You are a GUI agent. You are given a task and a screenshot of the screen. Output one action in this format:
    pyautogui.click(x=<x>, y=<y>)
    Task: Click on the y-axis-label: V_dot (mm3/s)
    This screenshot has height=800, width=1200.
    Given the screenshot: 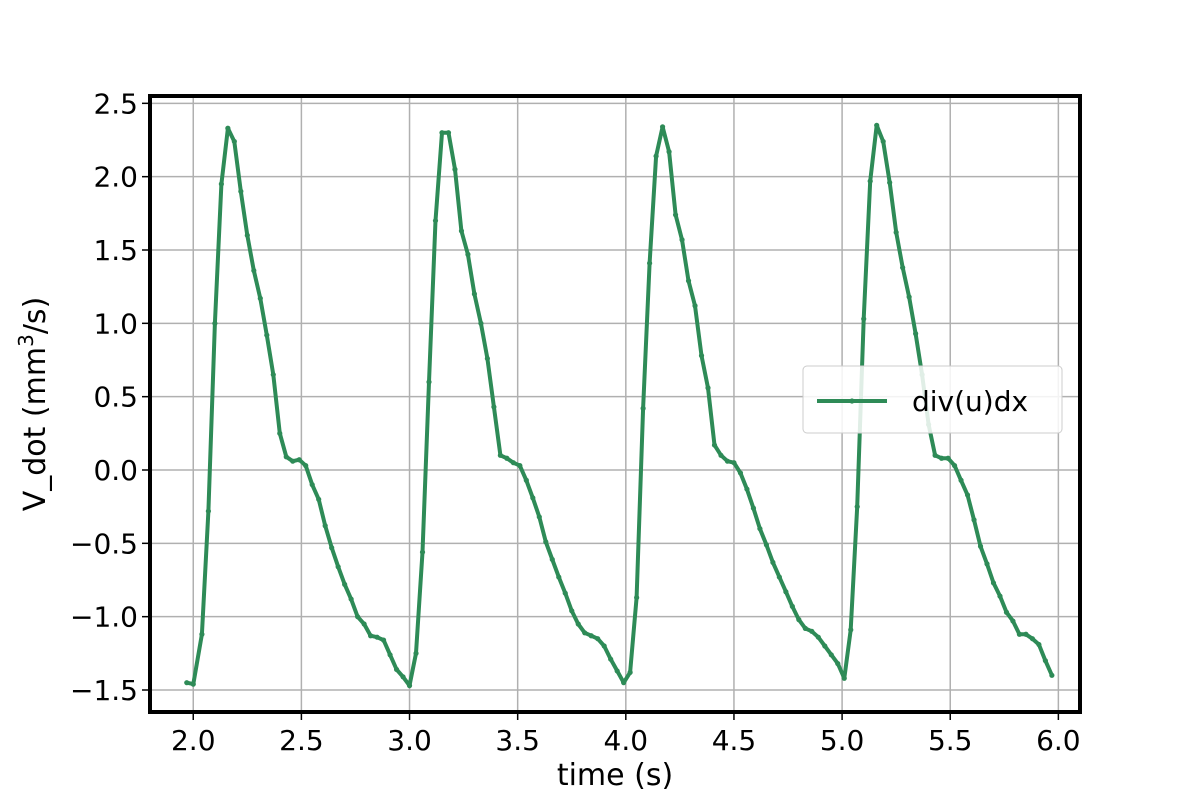 What is the action you would take?
    pyautogui.click(x=33, y=404)
    